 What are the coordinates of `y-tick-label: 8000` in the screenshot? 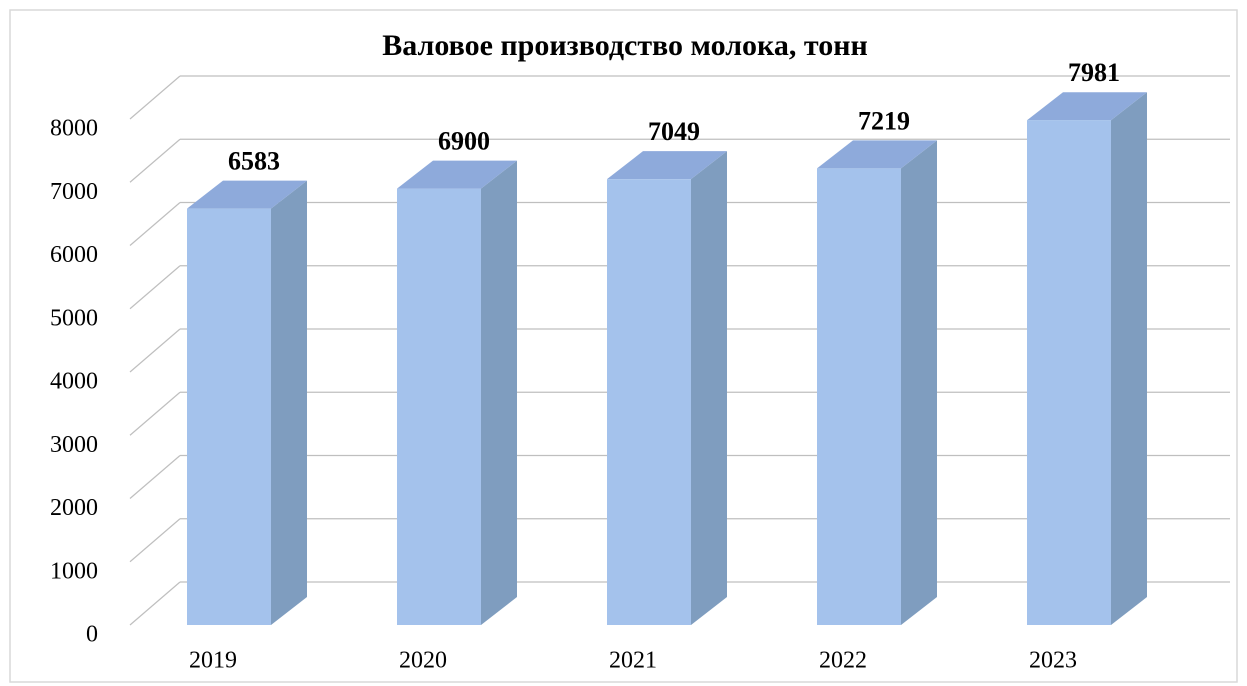 It's located at (74, 129).